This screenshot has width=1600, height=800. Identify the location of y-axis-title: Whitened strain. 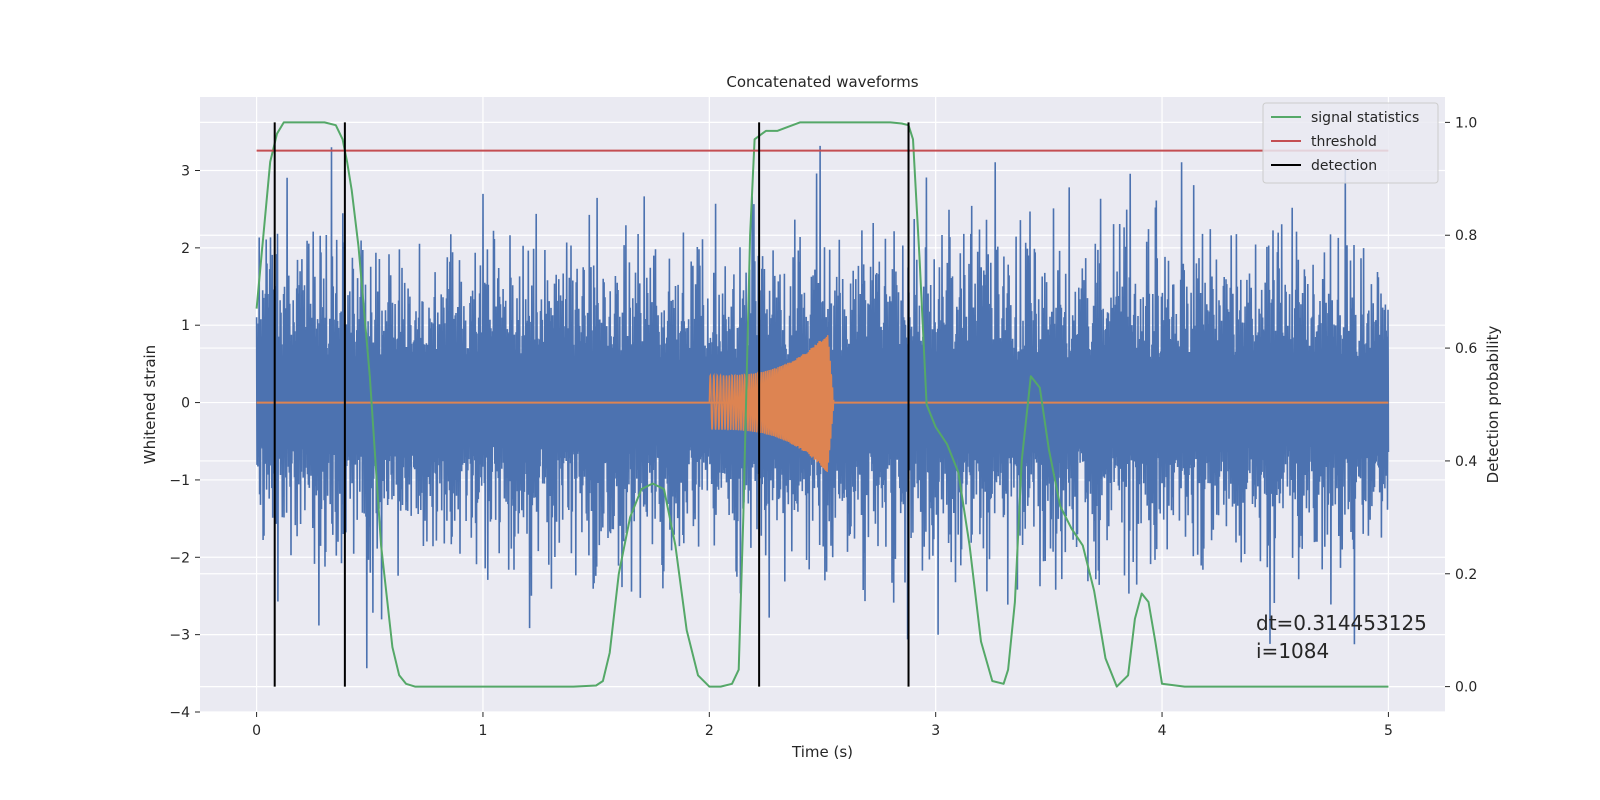
(150, 404).